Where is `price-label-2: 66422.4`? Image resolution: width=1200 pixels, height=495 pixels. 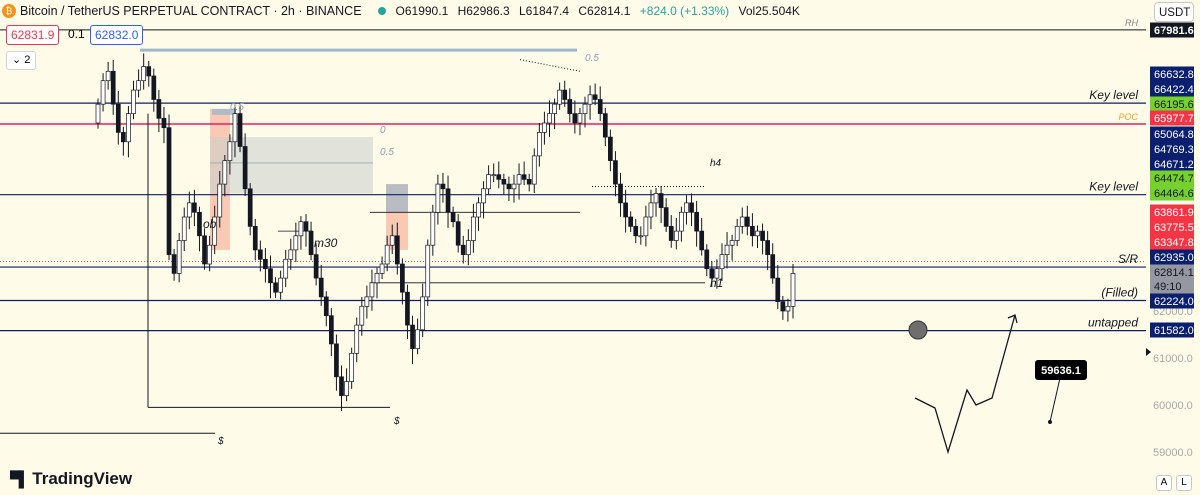
price-label-2: 66422.4 is located at coordinates (1174, 90).